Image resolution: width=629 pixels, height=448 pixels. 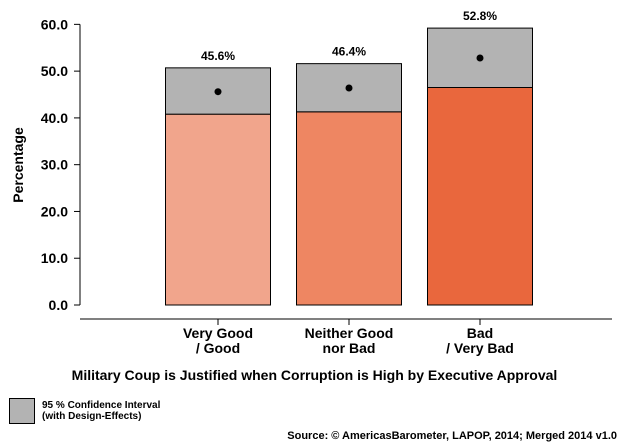 I want to click on category-label: Very Good, so click(x=218, y=333).